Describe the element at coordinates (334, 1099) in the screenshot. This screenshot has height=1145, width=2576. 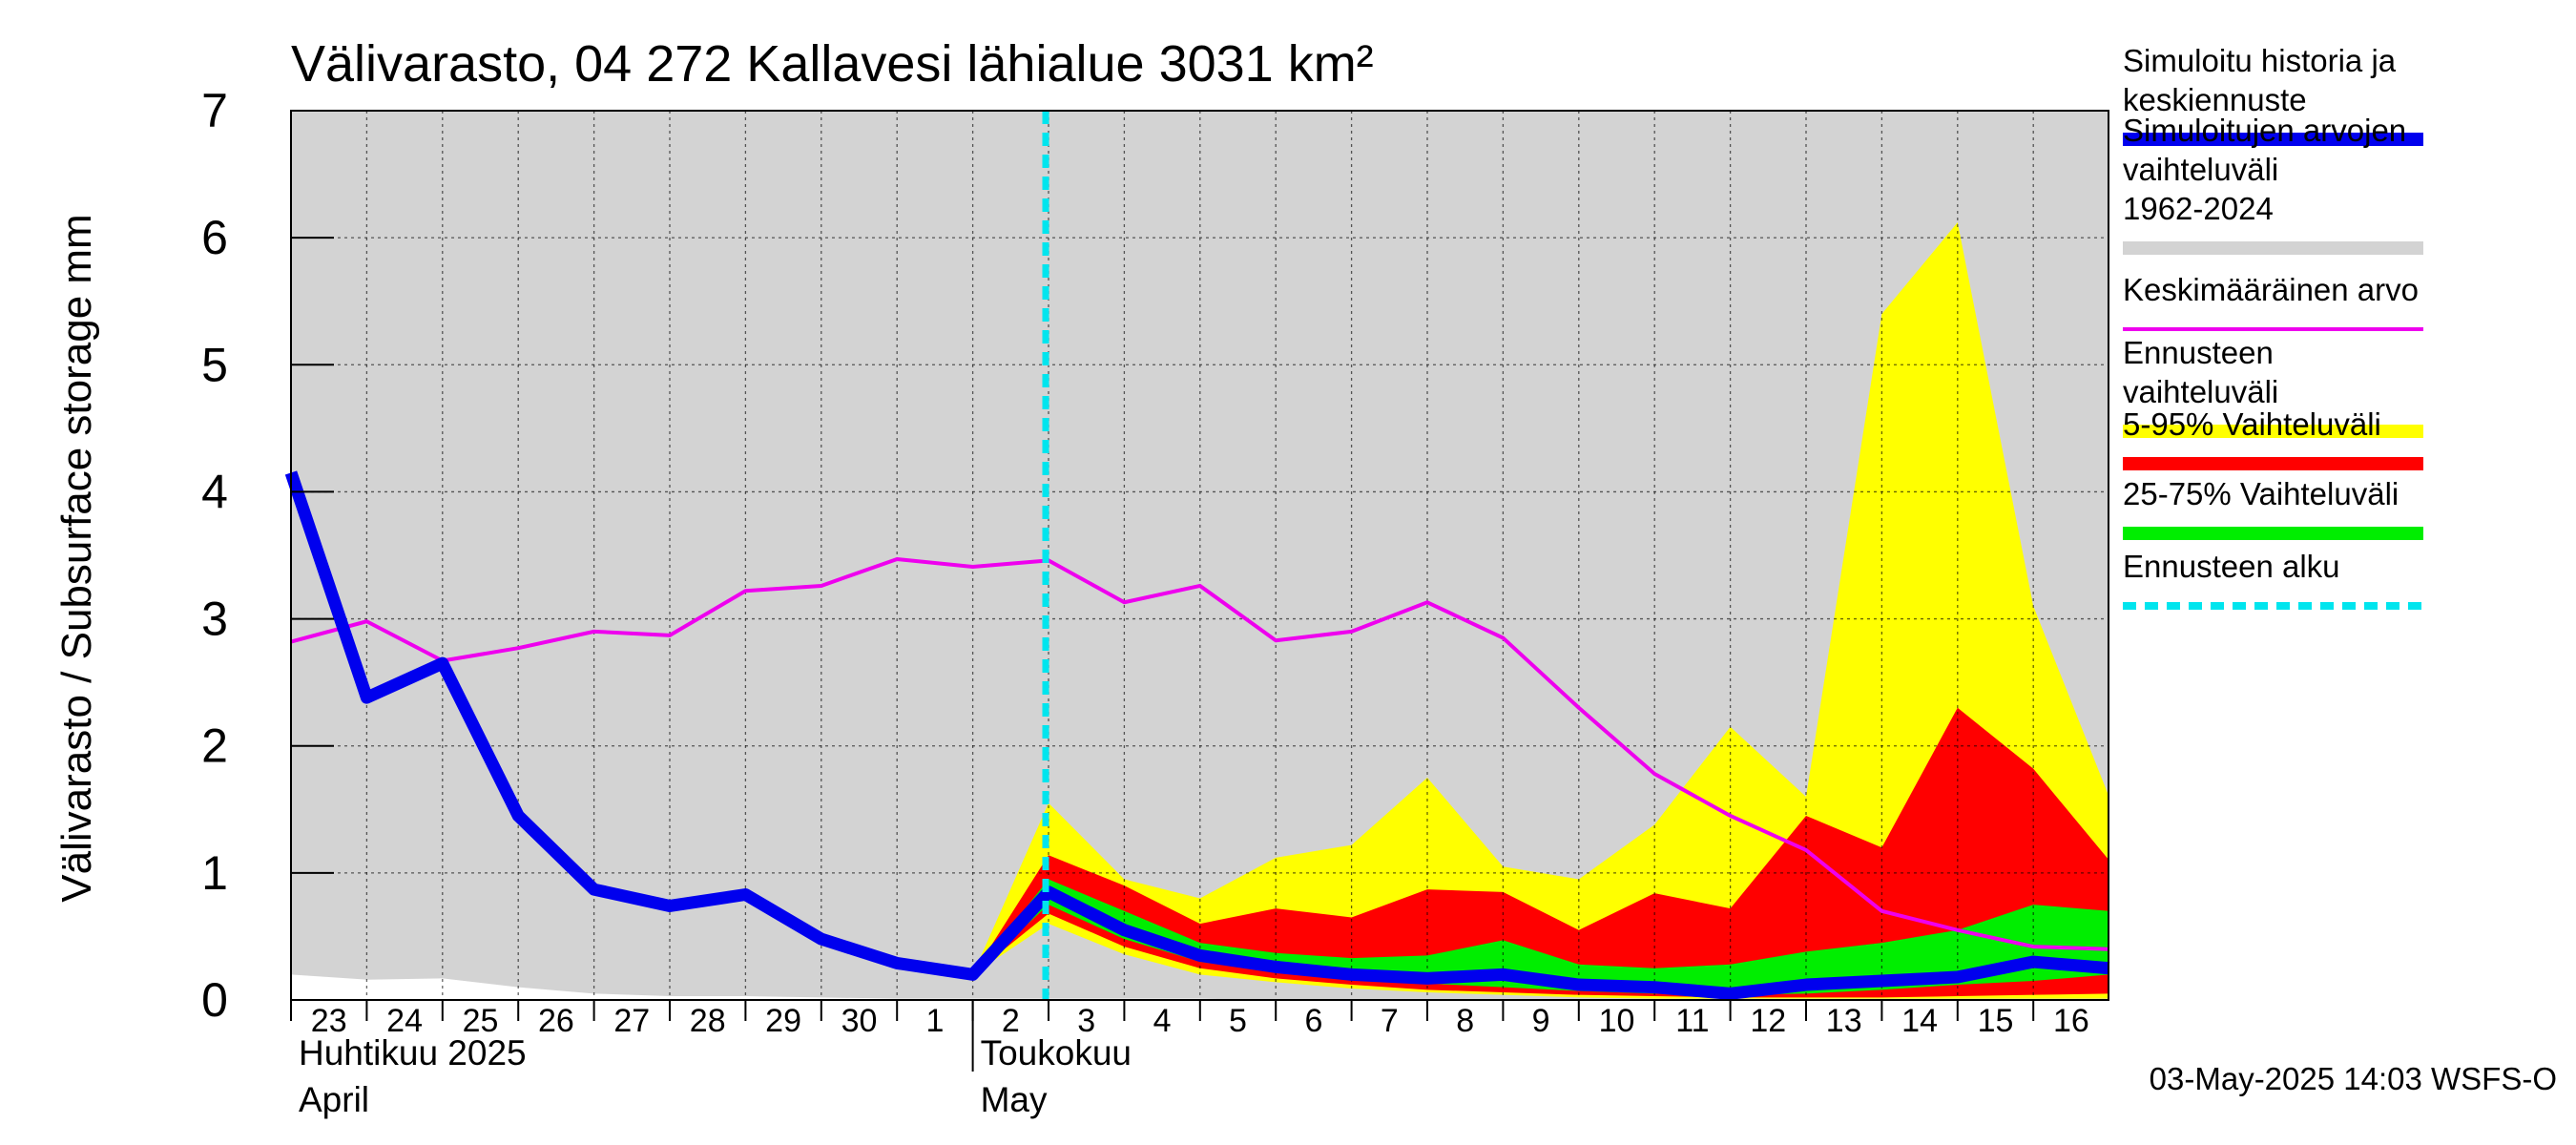
I see `month-label-en: April` at that location.